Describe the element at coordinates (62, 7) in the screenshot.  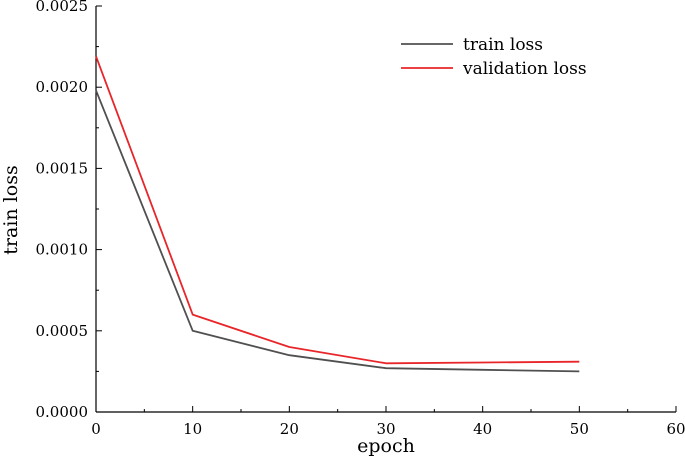
I see `y-tick-label: 0.0025` at that location.